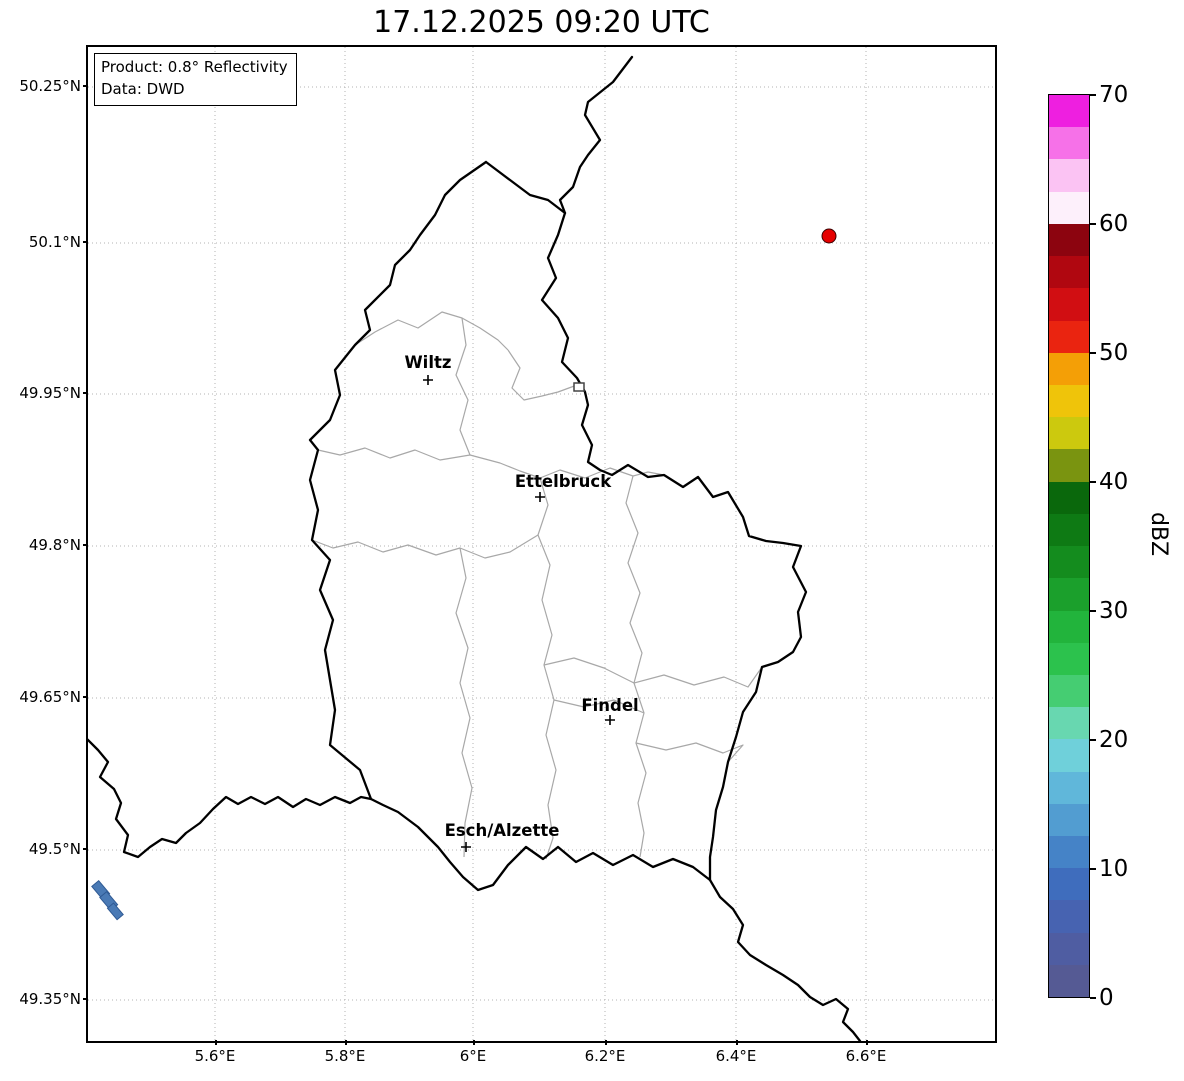 Image resolution: width=1184 pixels, height=1081 pixels. I want to click on esch-alzette-marker, so click(466, 847).